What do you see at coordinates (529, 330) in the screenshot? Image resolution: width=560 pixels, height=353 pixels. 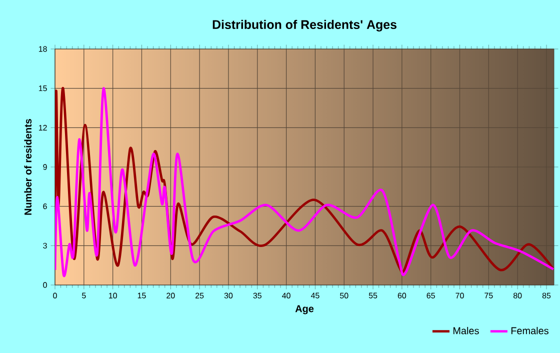 I see `legend-label: Females` at bounding box center [529, 330].